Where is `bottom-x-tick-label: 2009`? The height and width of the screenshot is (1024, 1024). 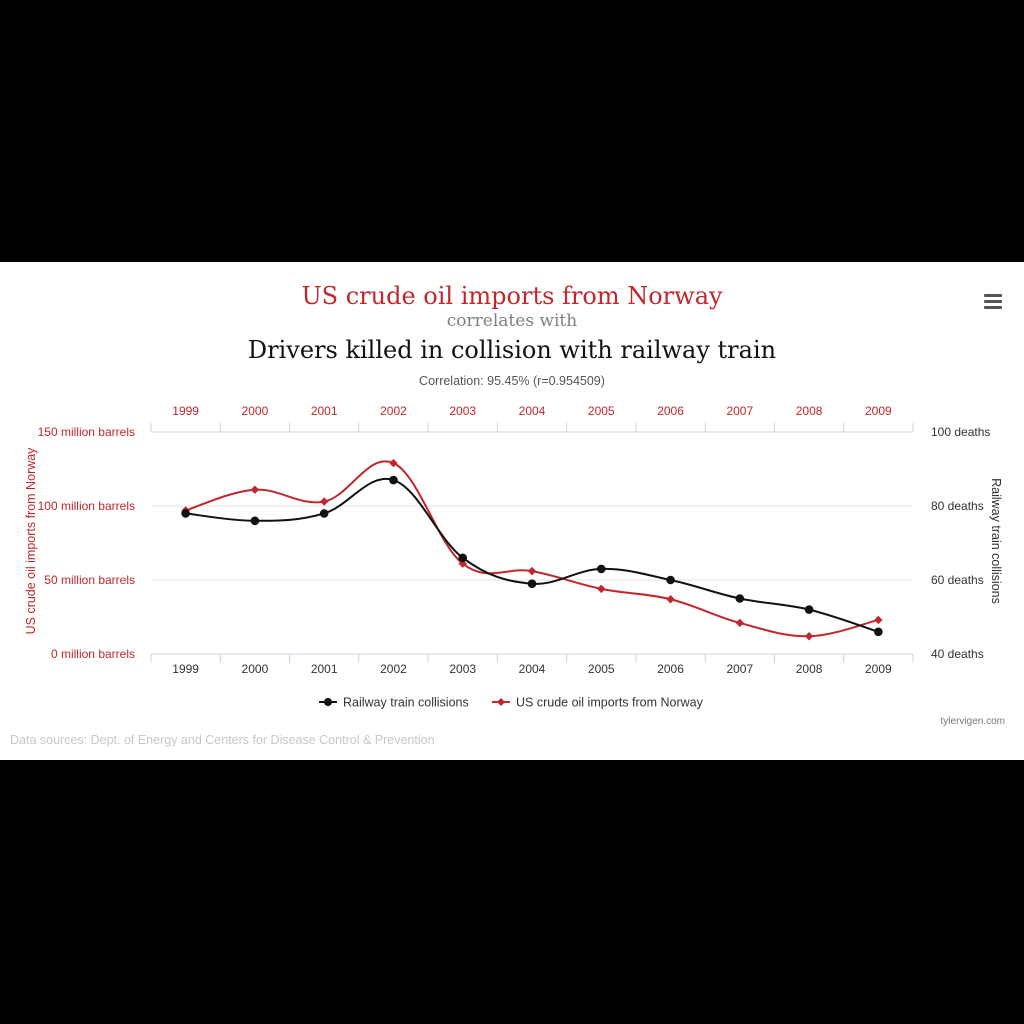 bottom-x-tick-label: 2009 is located at coordinates (878, 669).